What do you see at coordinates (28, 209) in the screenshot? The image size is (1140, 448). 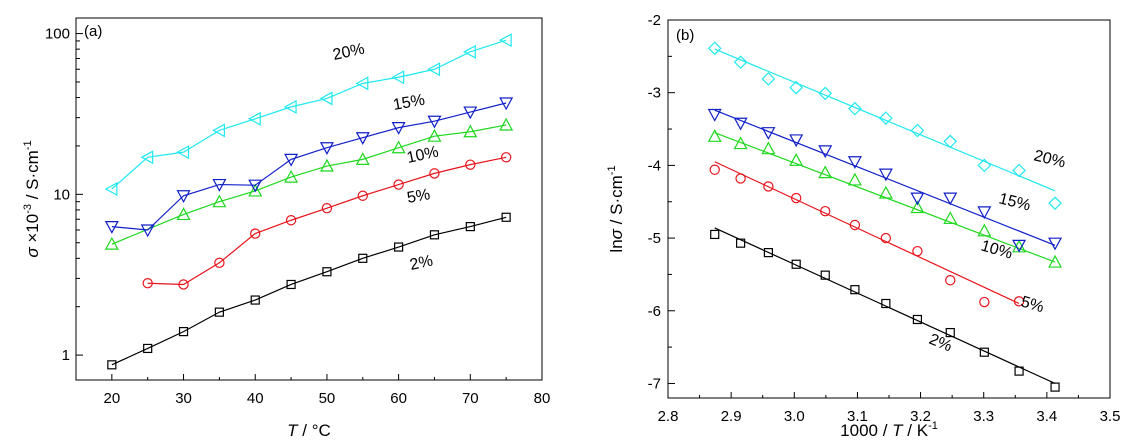 I see `panel-a-y-title-scale-exp: -3` at bounding box center [28, 209].